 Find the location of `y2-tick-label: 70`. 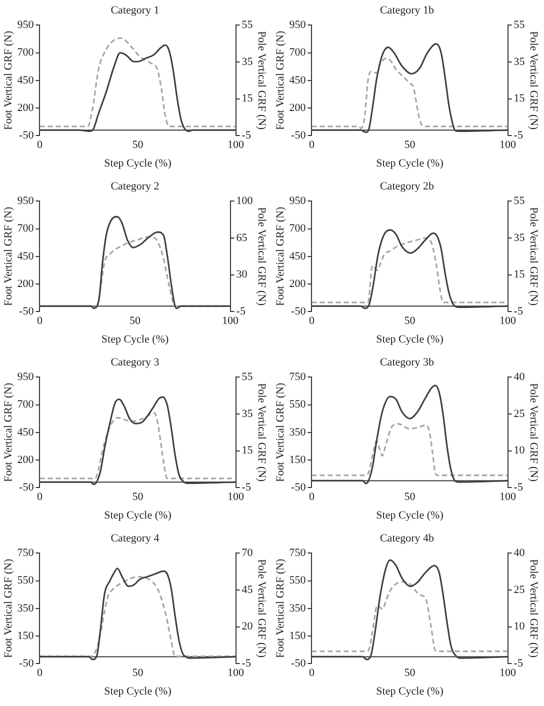

y2-tick-label: 70 is located at coordinates (248, 553).